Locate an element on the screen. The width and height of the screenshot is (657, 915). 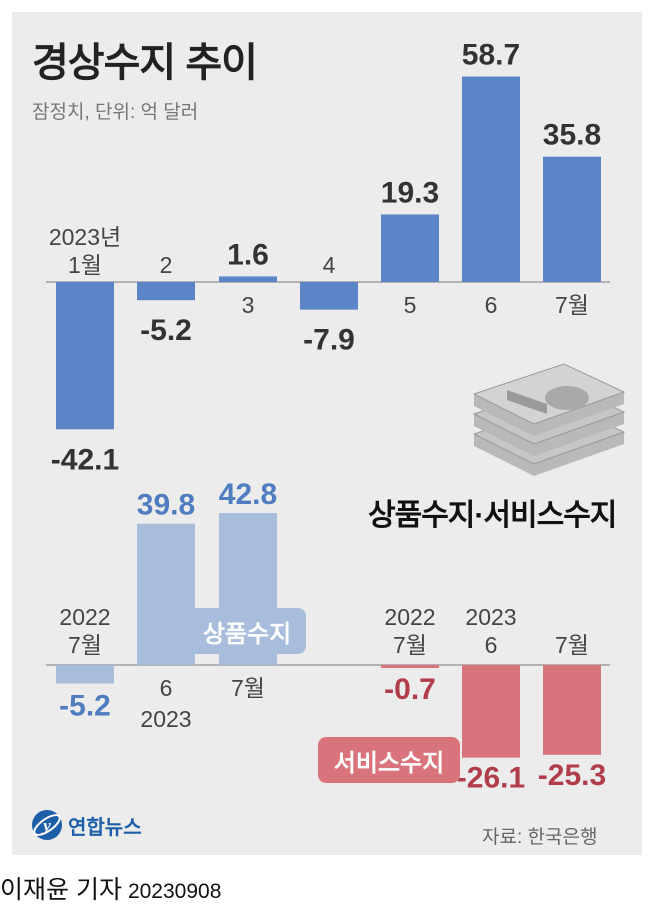
data-label-current-4: -7.9 is located at coordinates (329, 340).